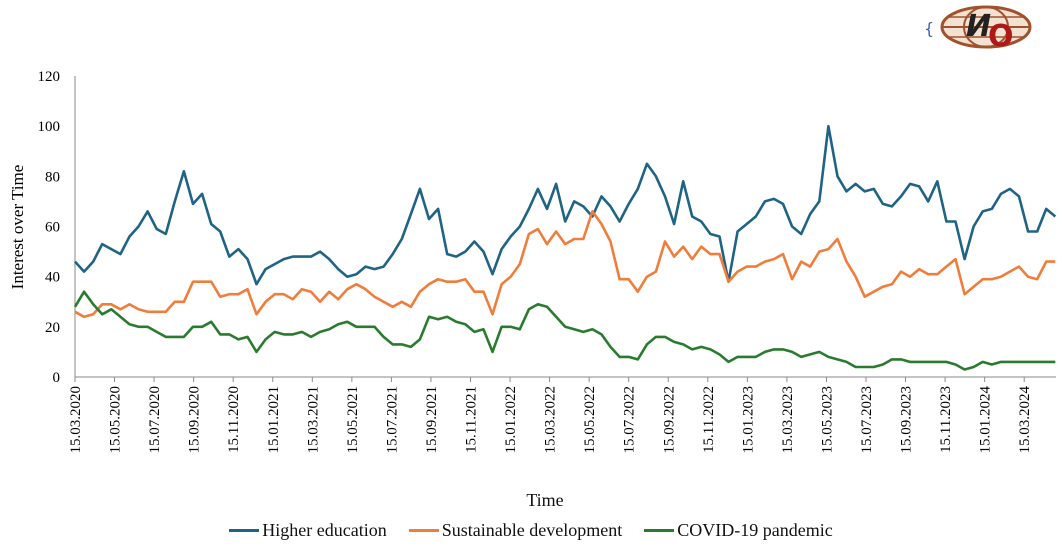  What do you see at coordinates (17, 227) in the screenshot?
I see `y-axis-title: Interest over Time` at bounding box center [17, 227].